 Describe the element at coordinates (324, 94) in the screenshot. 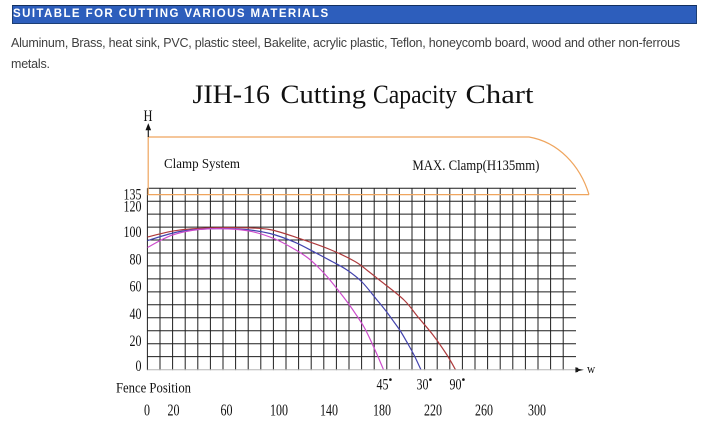

I see `svg-text: Cutting` at that location.